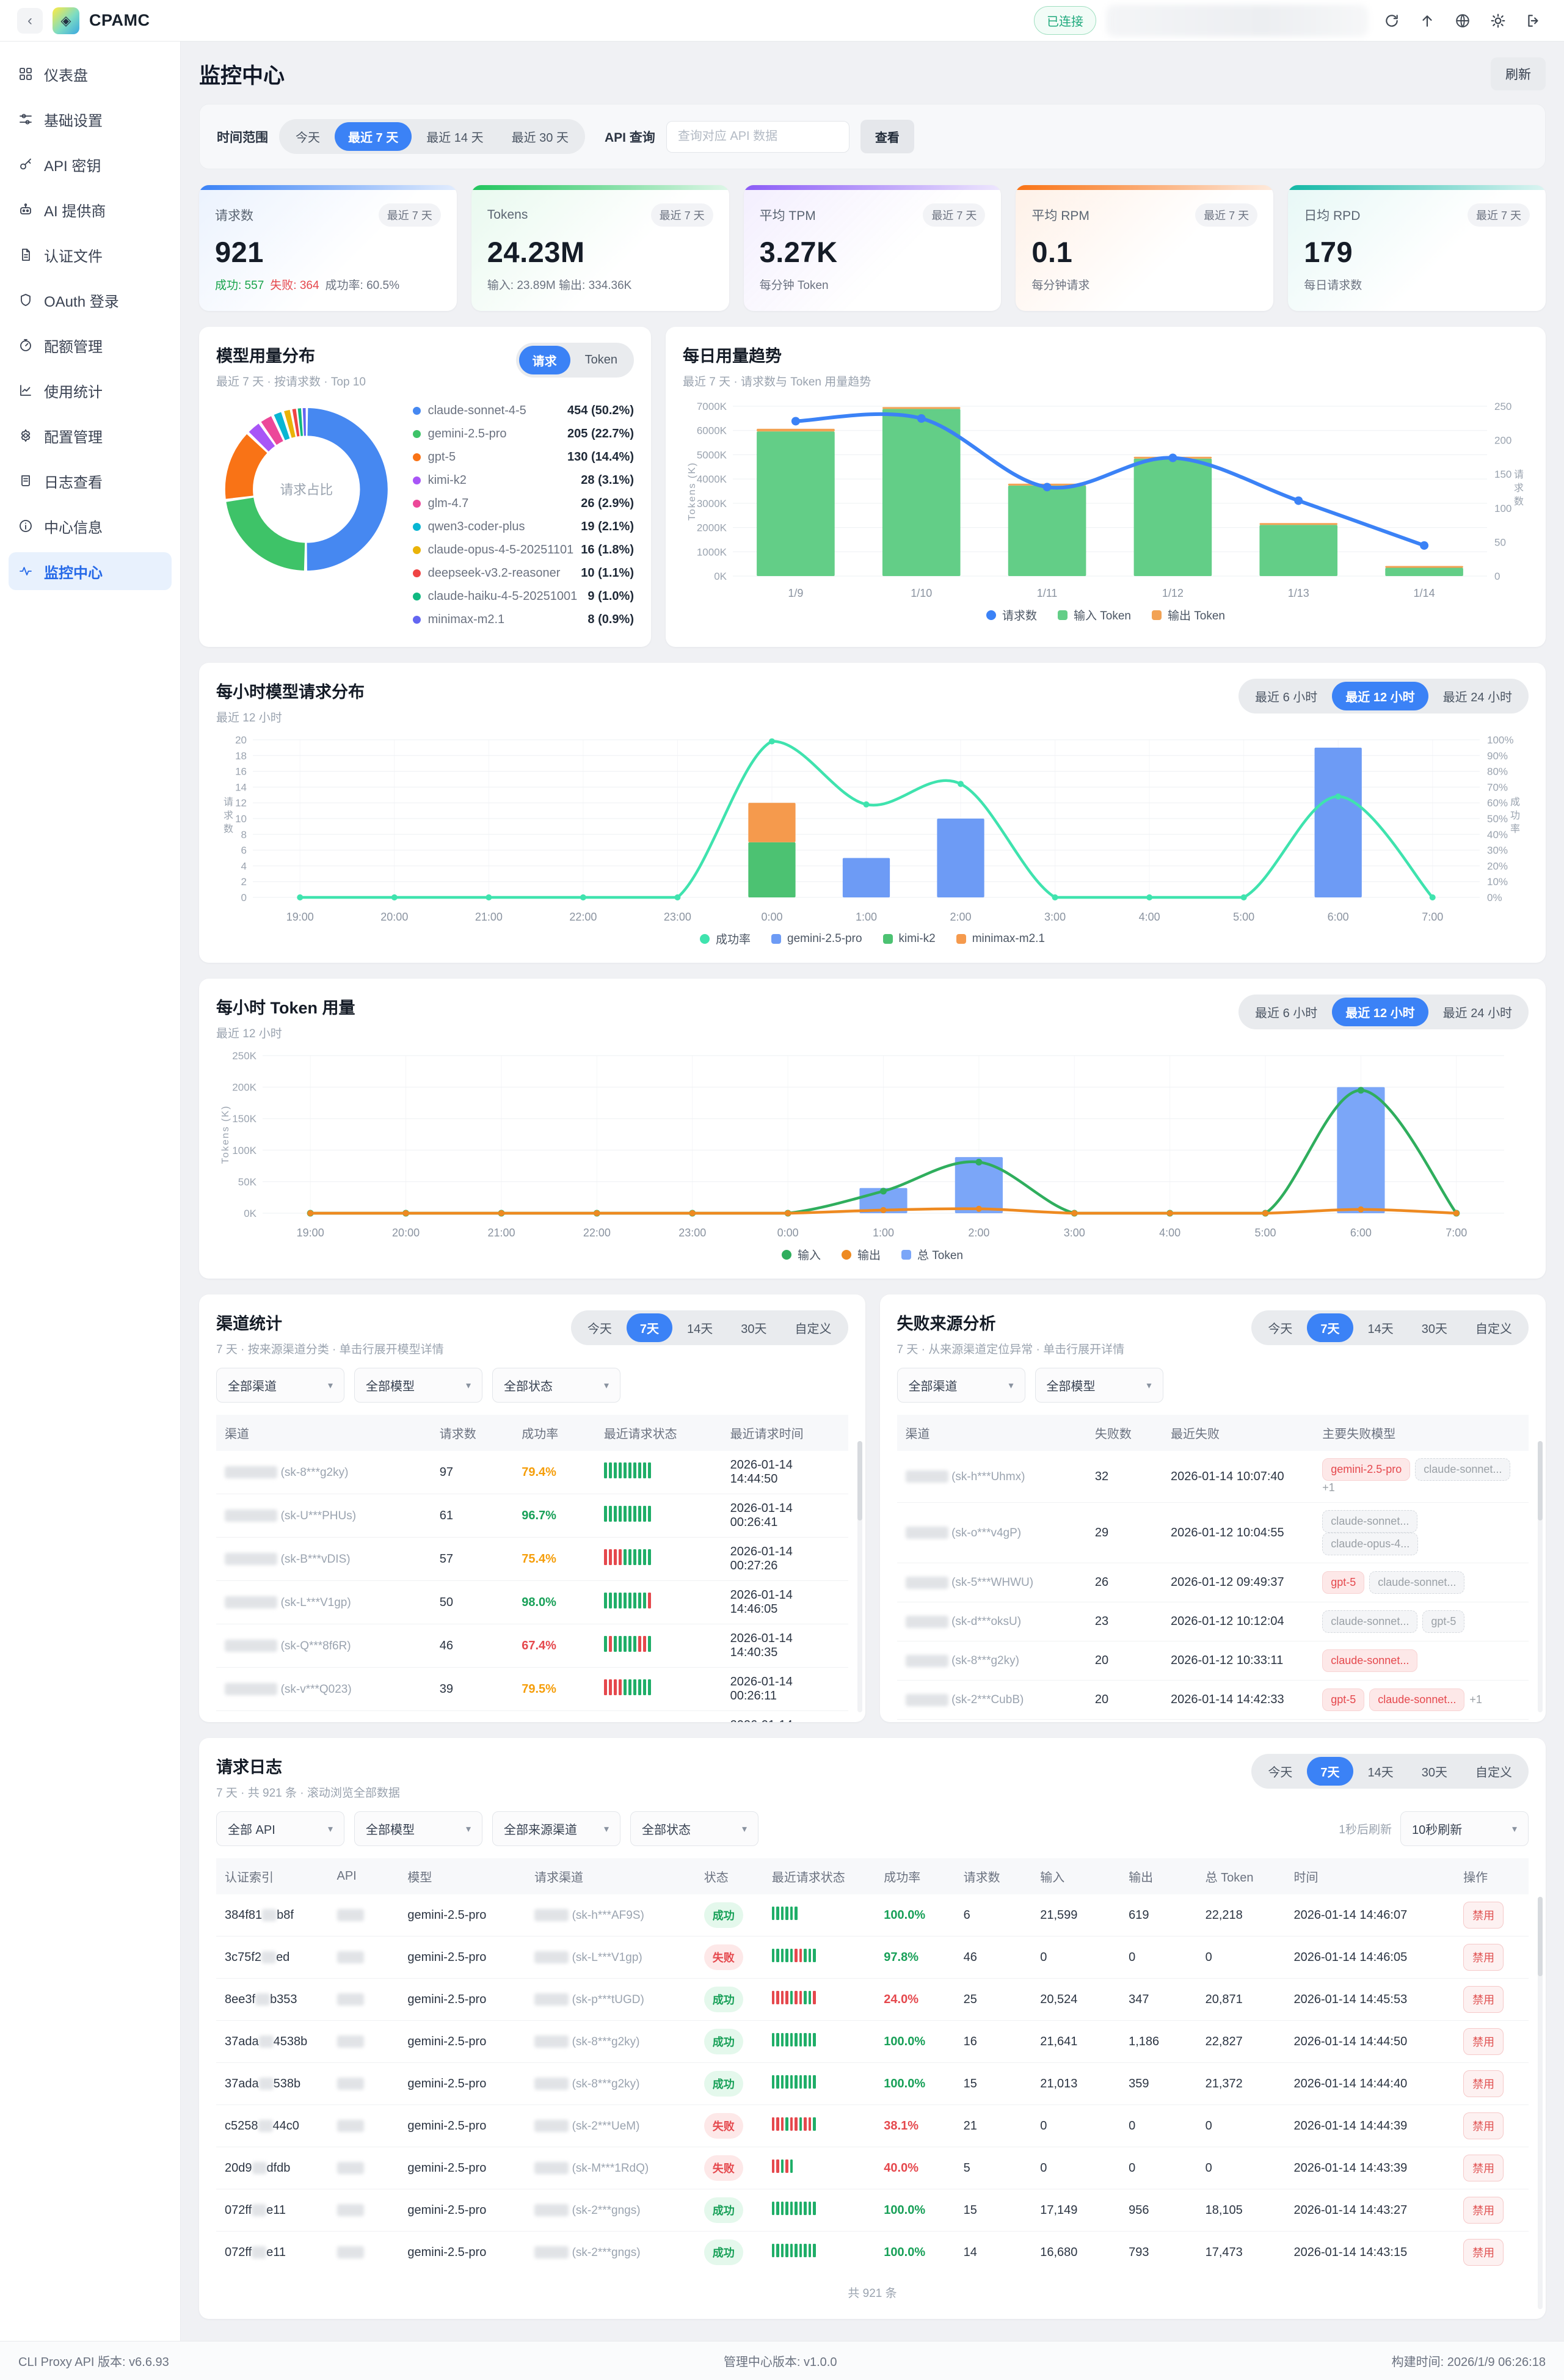 The width and height of the screenshot is (1564, 2380). I want to click on failure-range-option-2: 14天, so click(1381, 1327).